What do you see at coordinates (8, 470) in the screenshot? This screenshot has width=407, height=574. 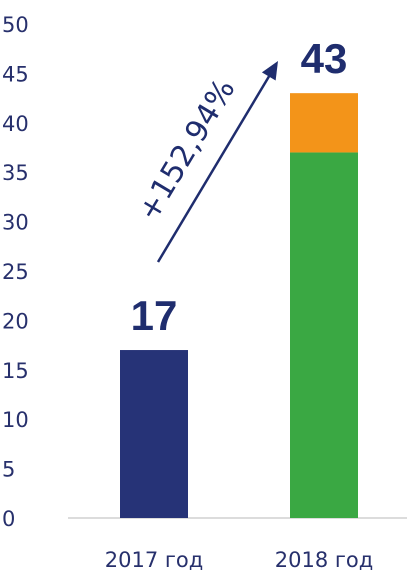 I see `y-tick-label: 5` at bounding box center [8, 470].